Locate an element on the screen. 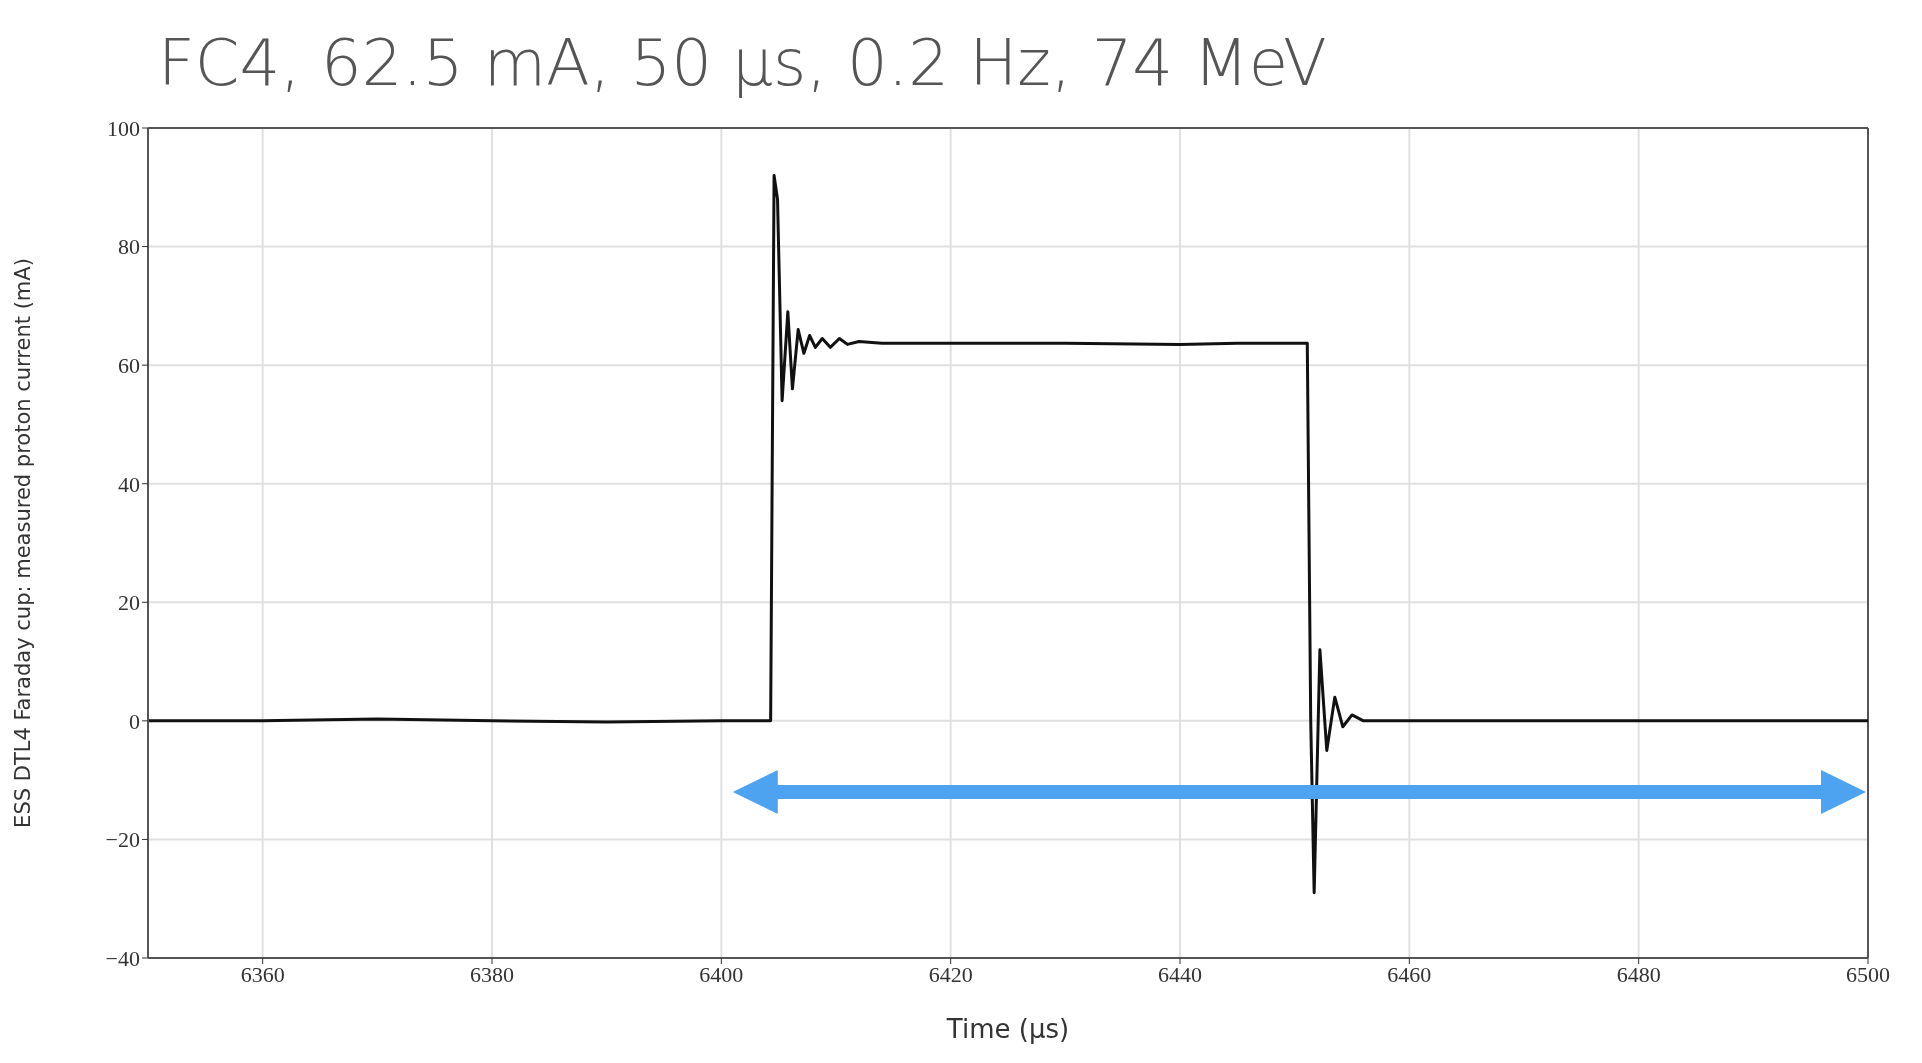 The image size is (1922, 1063). x-tick-label: 6420 is located at coordinates (950, 974).